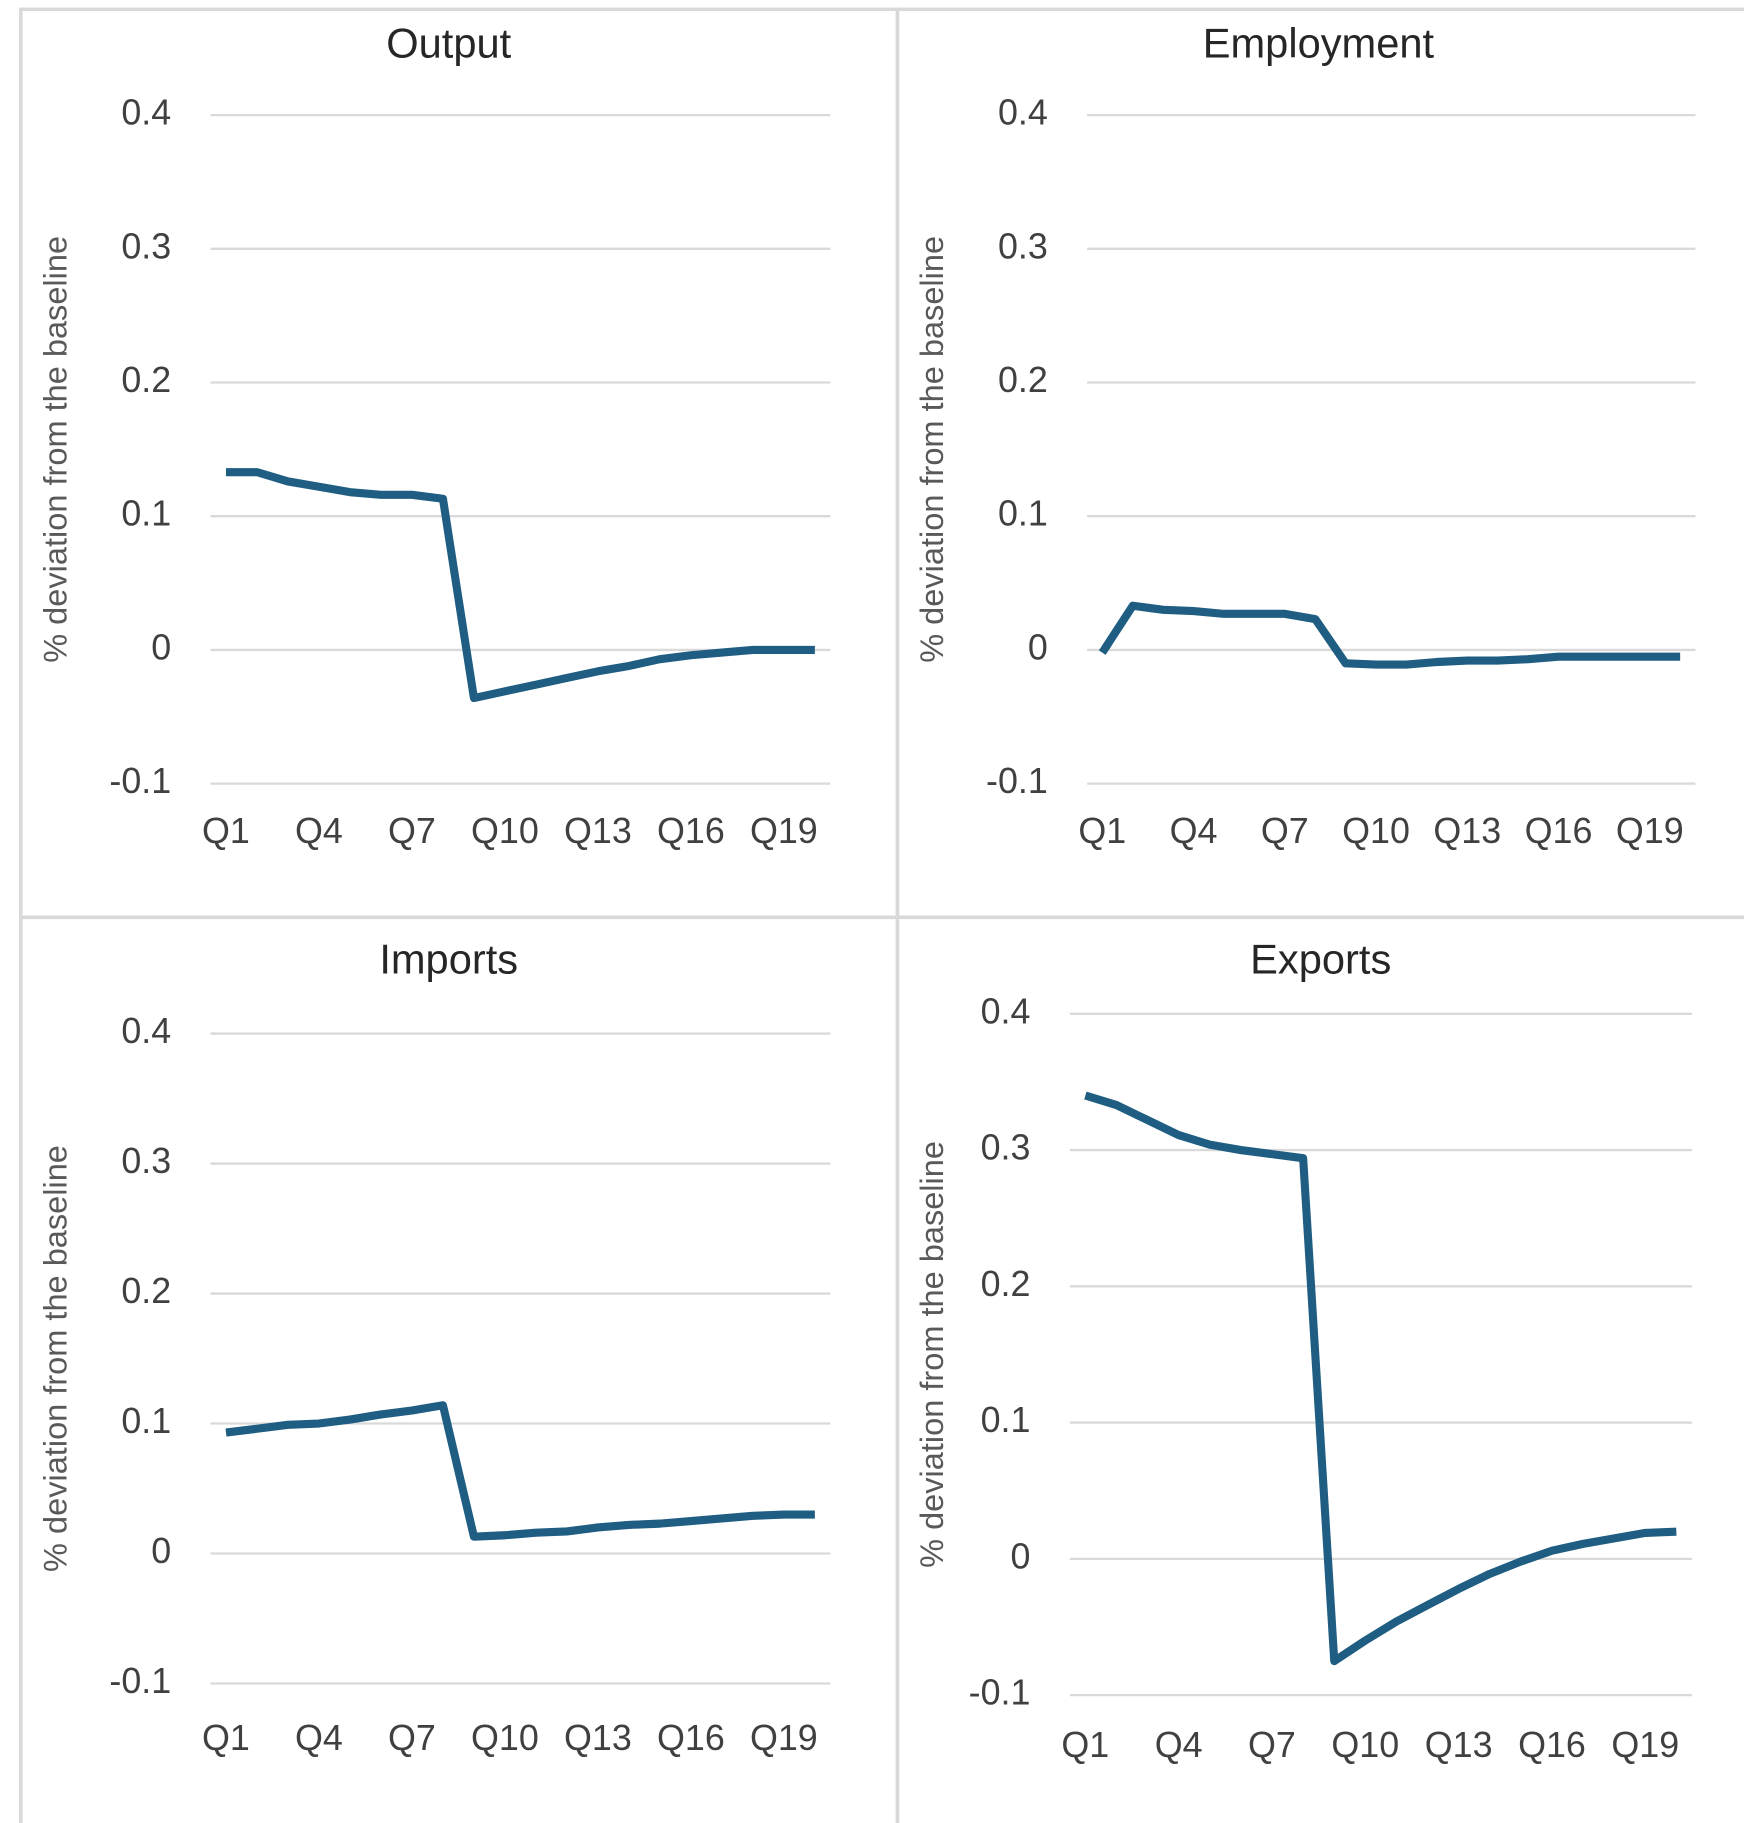 The height and width of the screenshot is (1823, 1744). Describe the element at coordinates (448, 42) in the screenshot. I see `chart-title: Output` at that location.